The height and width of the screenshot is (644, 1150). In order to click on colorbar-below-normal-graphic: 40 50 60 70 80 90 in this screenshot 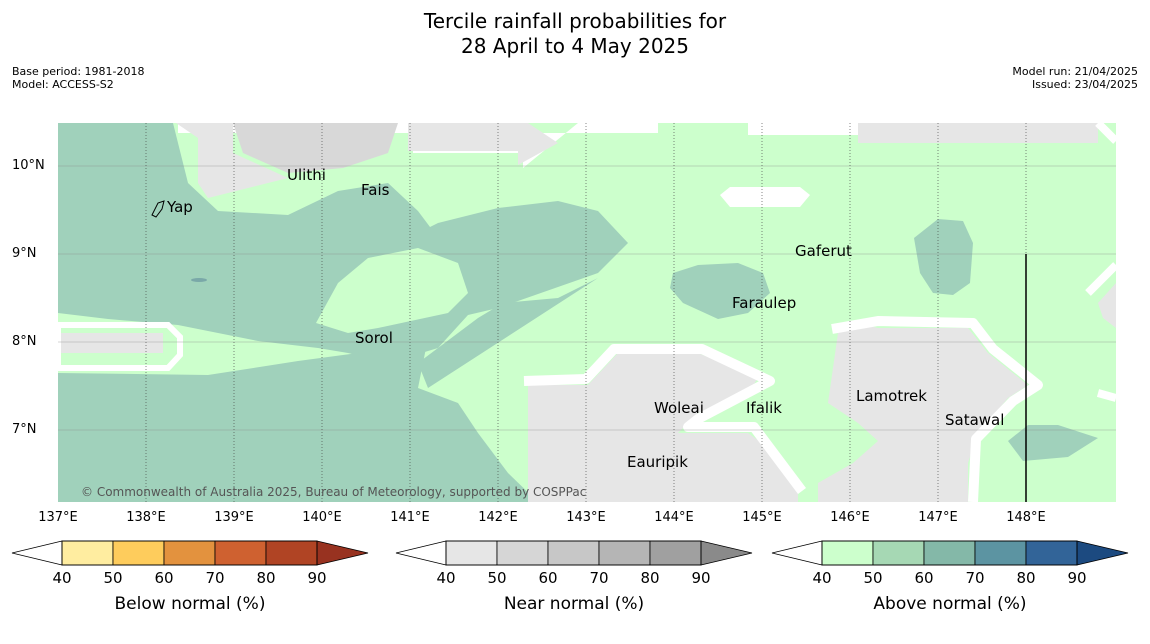, I will do `click(190, 563)`.